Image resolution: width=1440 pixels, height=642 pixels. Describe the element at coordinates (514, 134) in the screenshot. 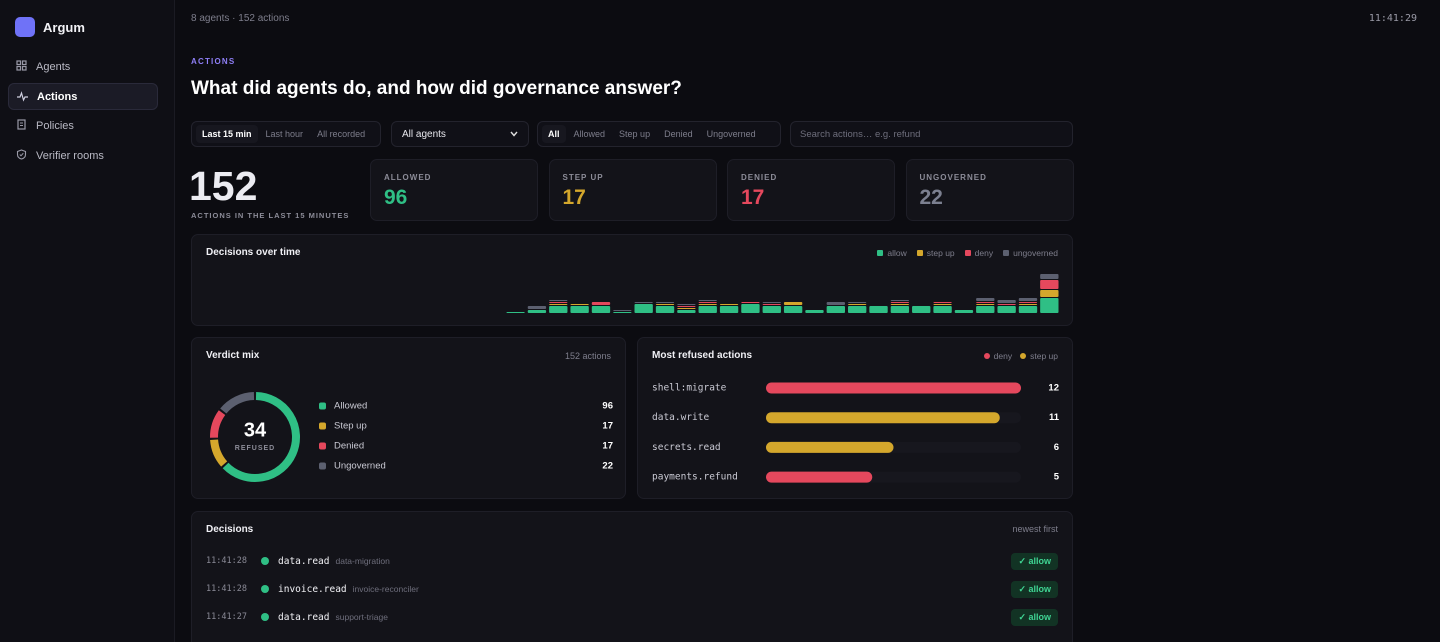

I see `chevron` at that location.